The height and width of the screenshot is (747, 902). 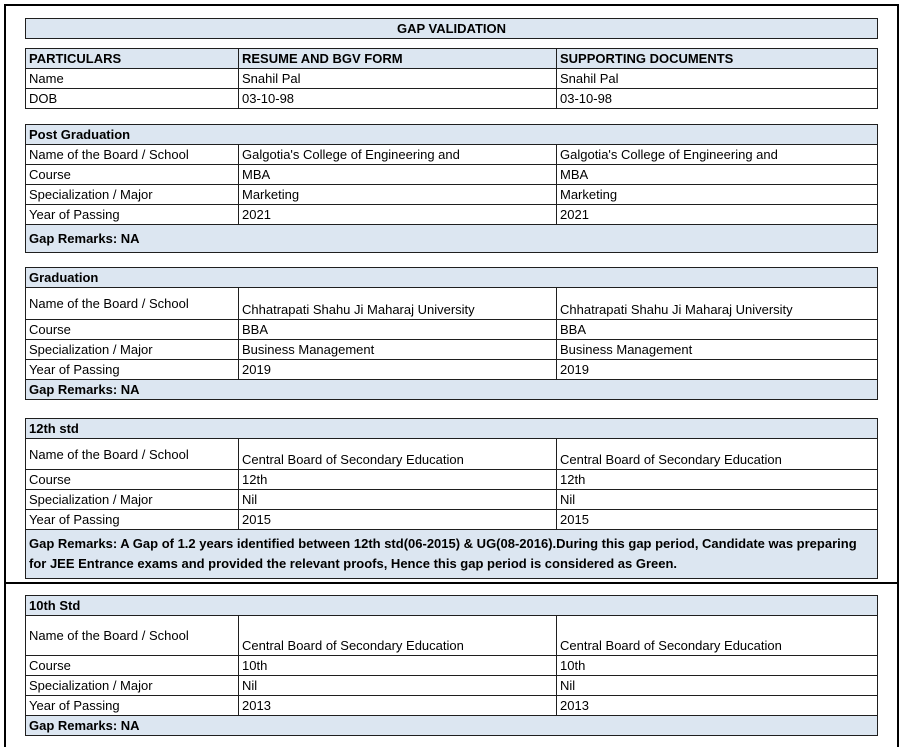 I want to click on row: Name Snahil Pal Snahil Pal, so click(x=451, y=78).